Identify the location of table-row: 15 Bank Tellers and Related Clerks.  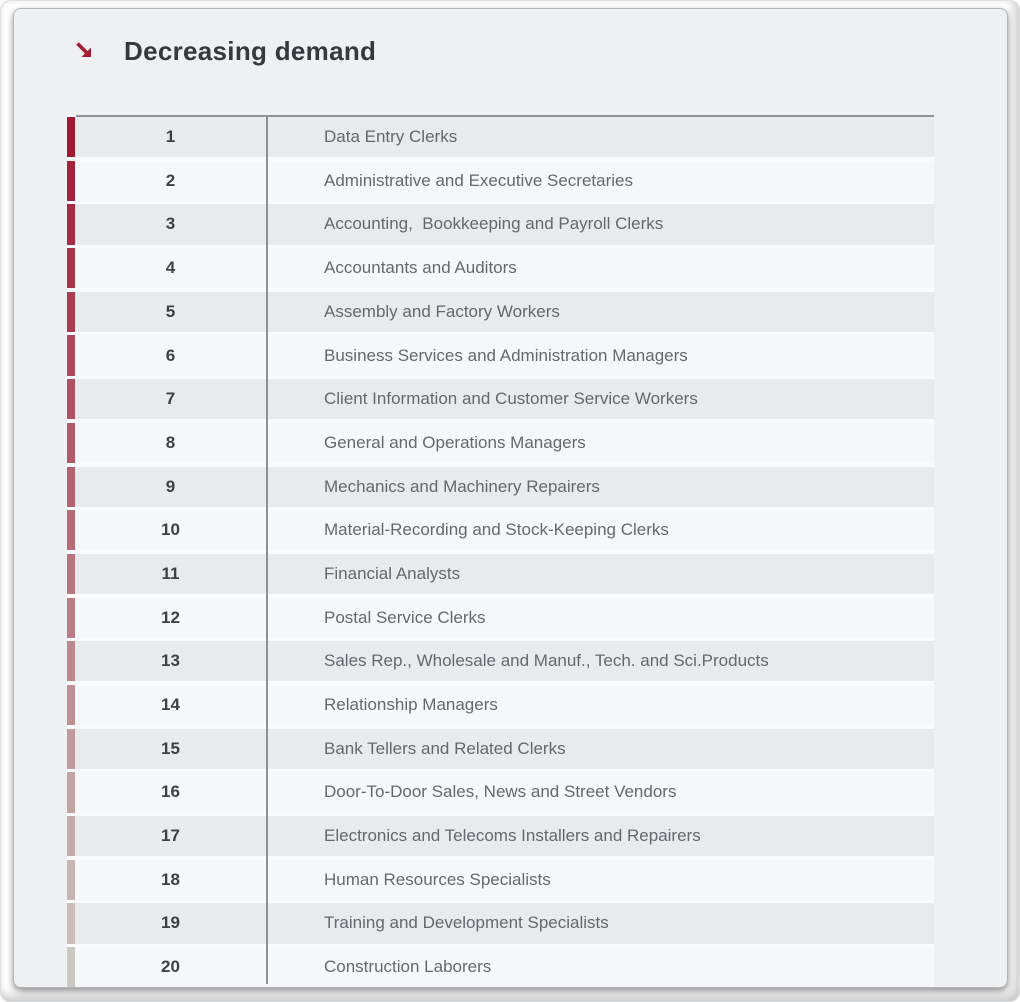
(500, 748).